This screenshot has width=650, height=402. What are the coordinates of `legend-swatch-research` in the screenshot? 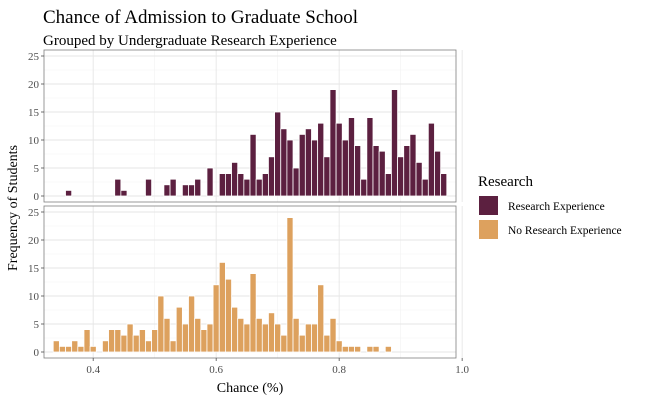 It's located at (488, 205).